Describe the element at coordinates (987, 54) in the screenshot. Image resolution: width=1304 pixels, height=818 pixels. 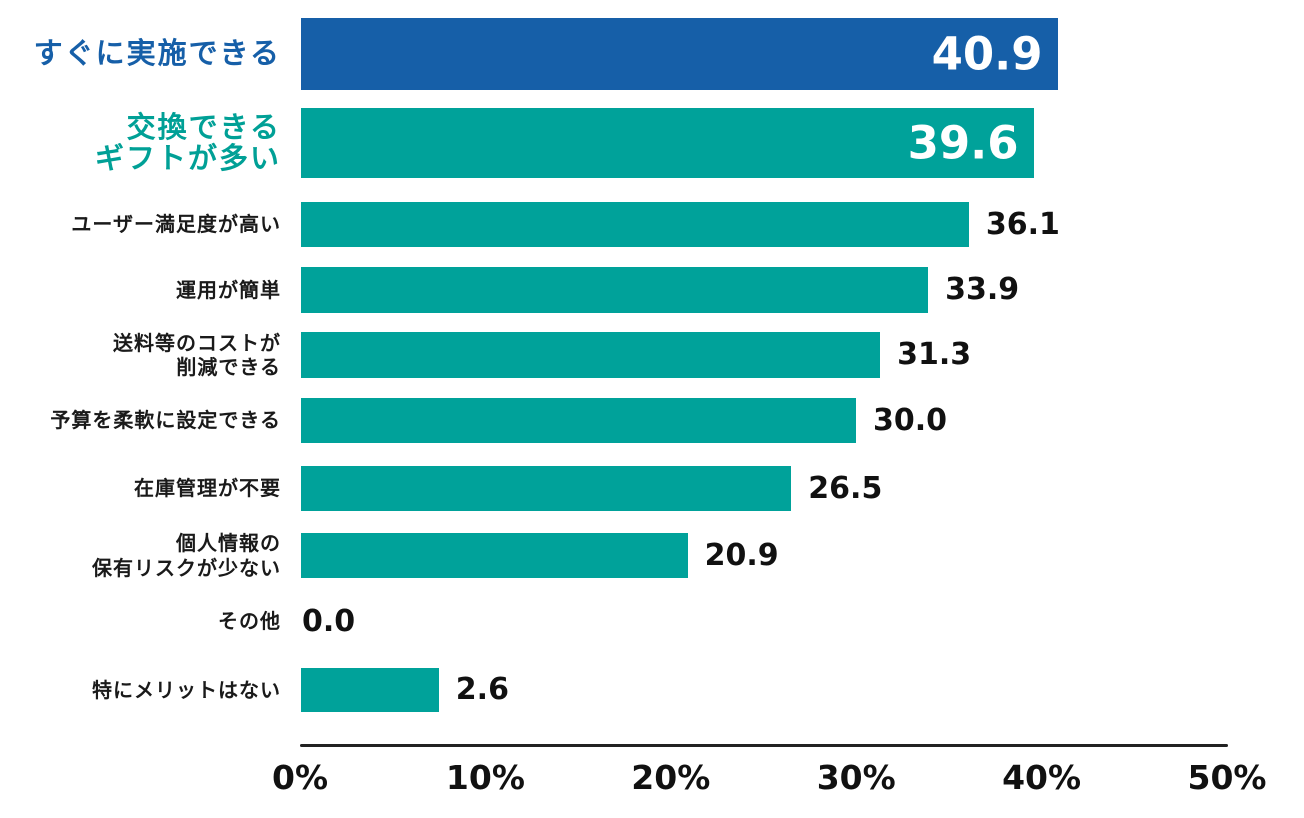
I see `value-label: 40.9` at that location.